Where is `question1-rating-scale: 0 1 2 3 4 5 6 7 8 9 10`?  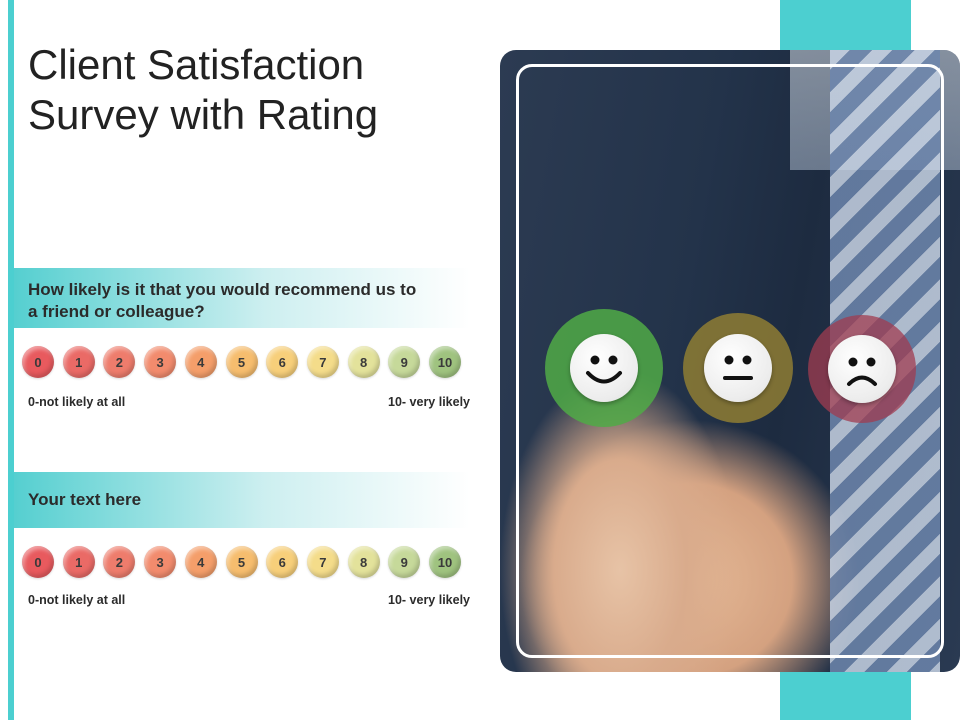 question1-rating-scale: 0 1 2 3 4 5 6 7 8 9 10 is located at coordinates (252, 362).